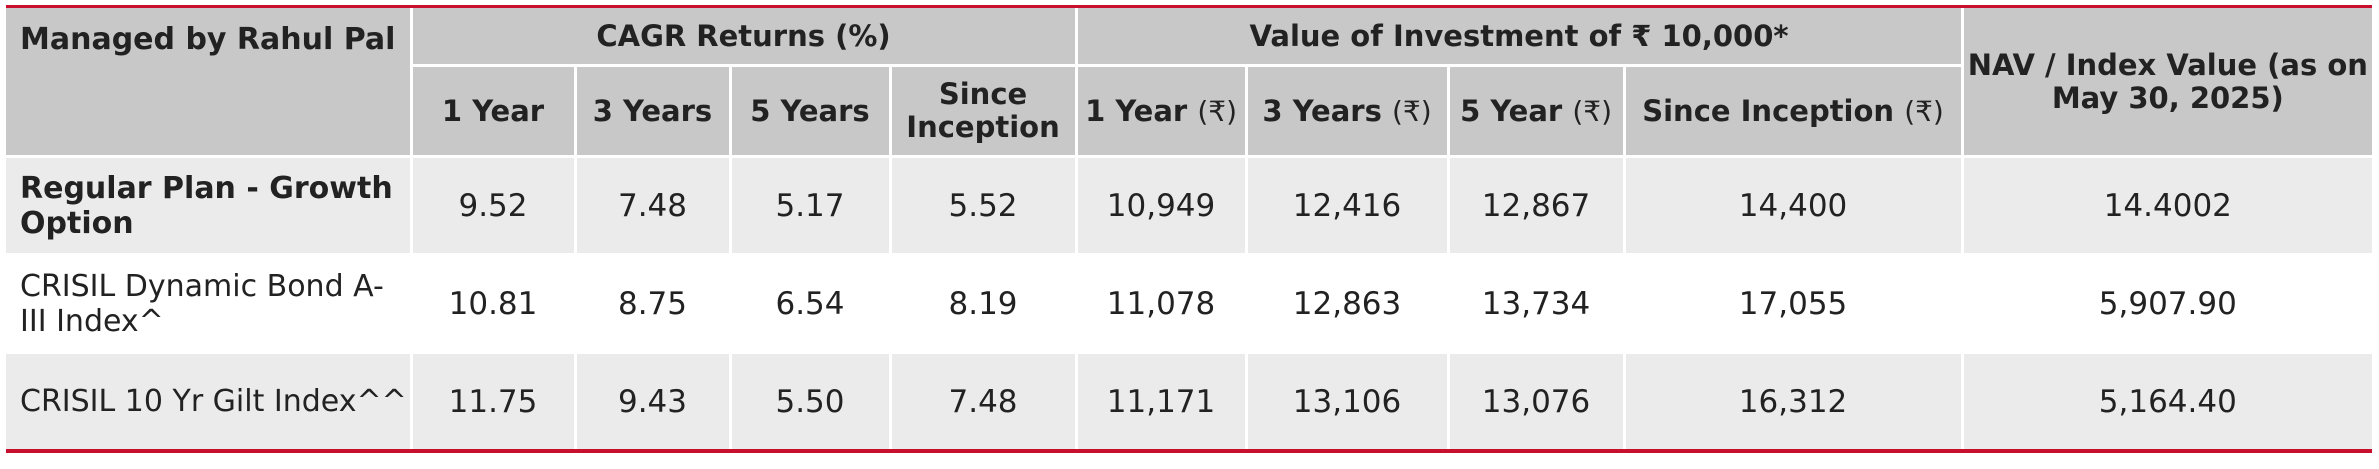 The image size is (2379, 469). I want to click on cagr-cell: 5.17, so click(810, 205).